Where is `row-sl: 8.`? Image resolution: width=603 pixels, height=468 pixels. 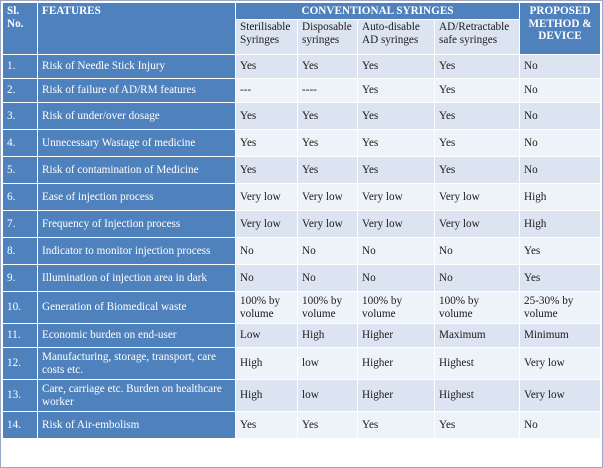 row-sl: 8. is located at coordinates (20, 251).